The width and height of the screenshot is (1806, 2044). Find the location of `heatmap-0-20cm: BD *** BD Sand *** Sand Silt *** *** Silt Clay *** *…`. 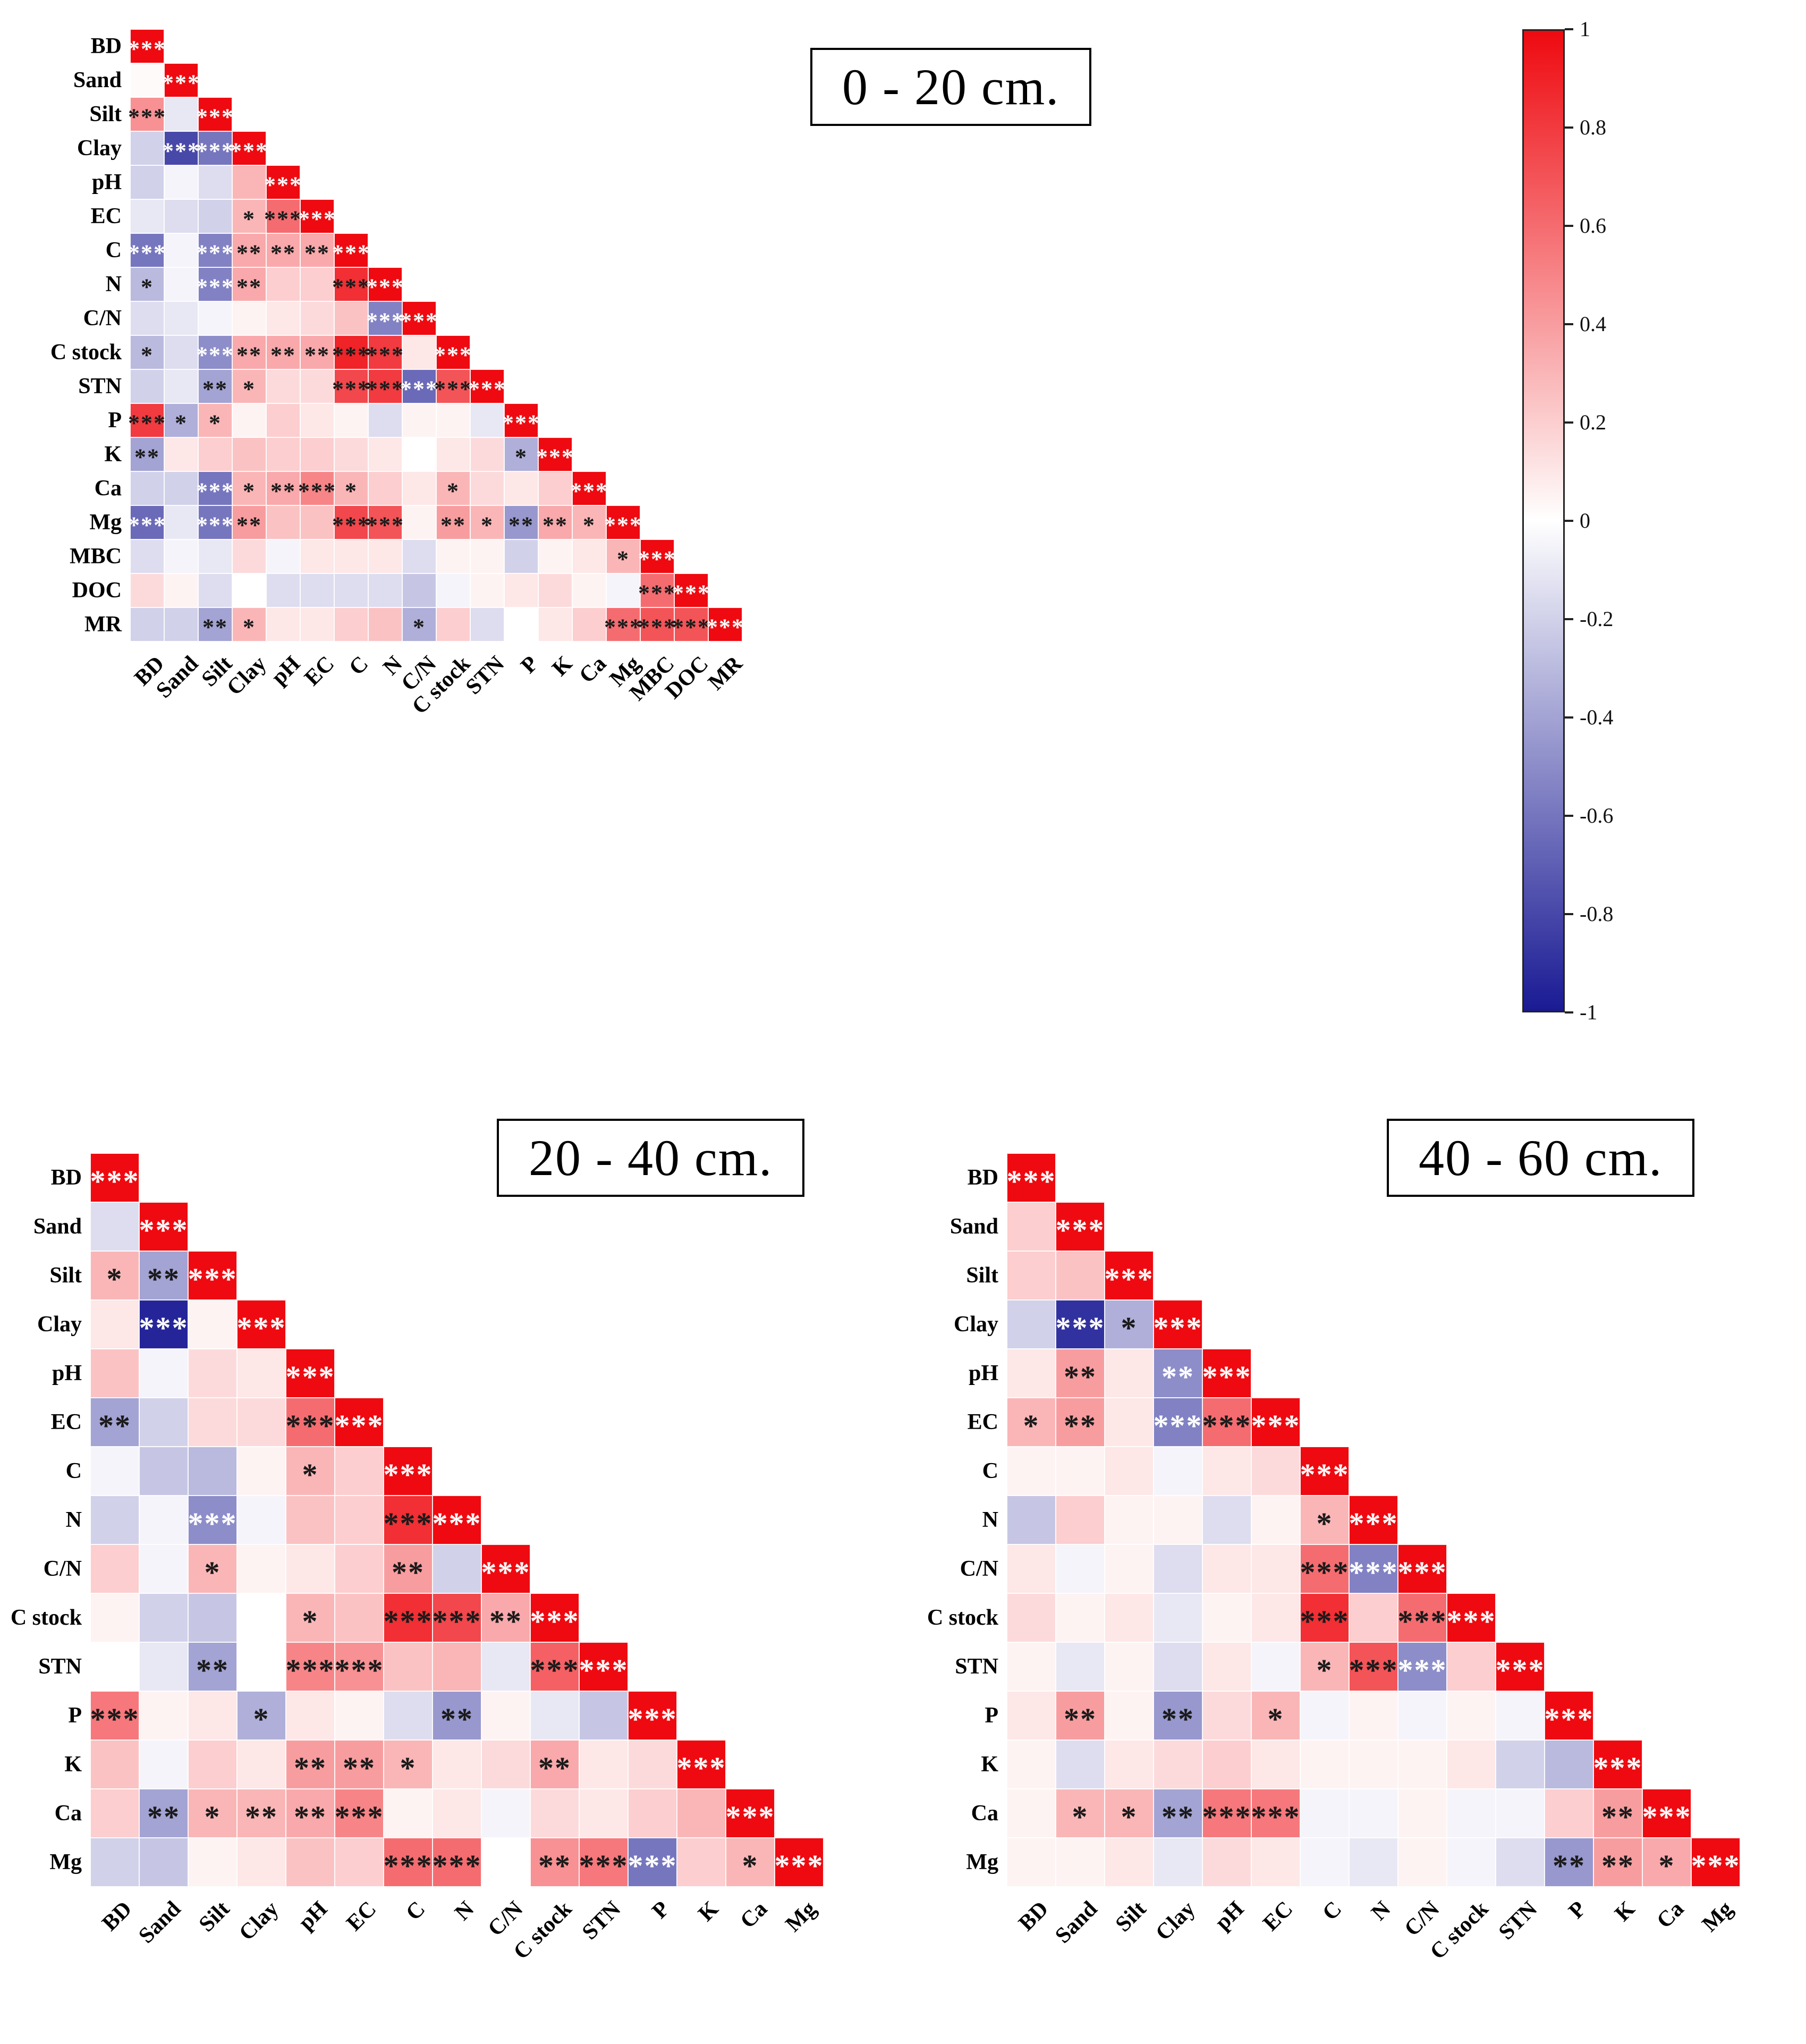

heatmap-0-20cm: BD *** BD Sand *** Sand Silt *** *** Silt Clay *** *… is located at coordinates (398, 374).